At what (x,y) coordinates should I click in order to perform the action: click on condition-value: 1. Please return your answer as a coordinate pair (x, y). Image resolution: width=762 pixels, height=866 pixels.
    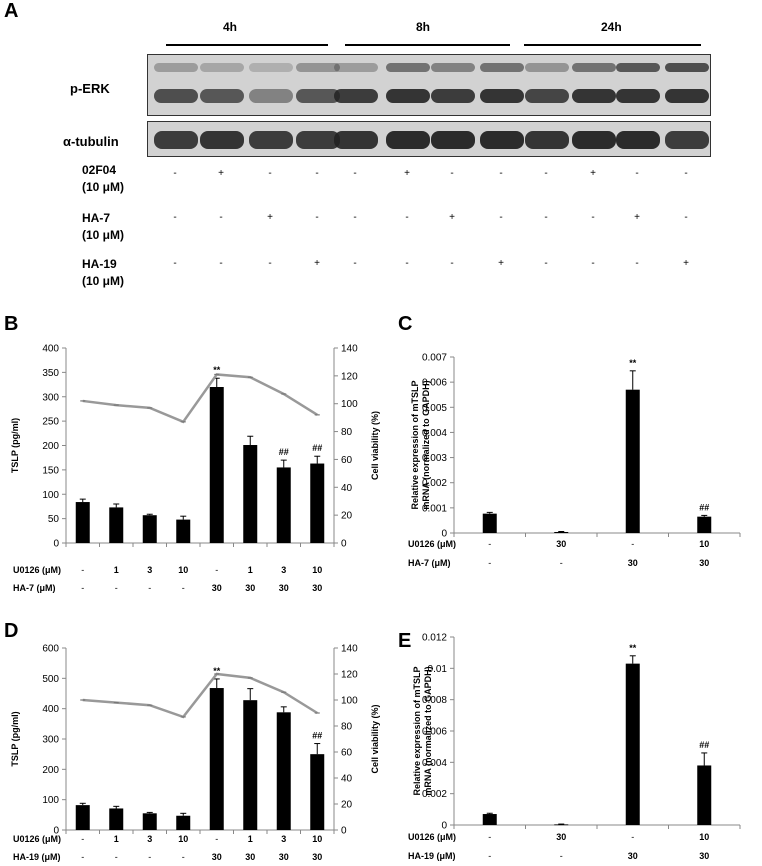
    Looking at the image, I should click on (250, 839).